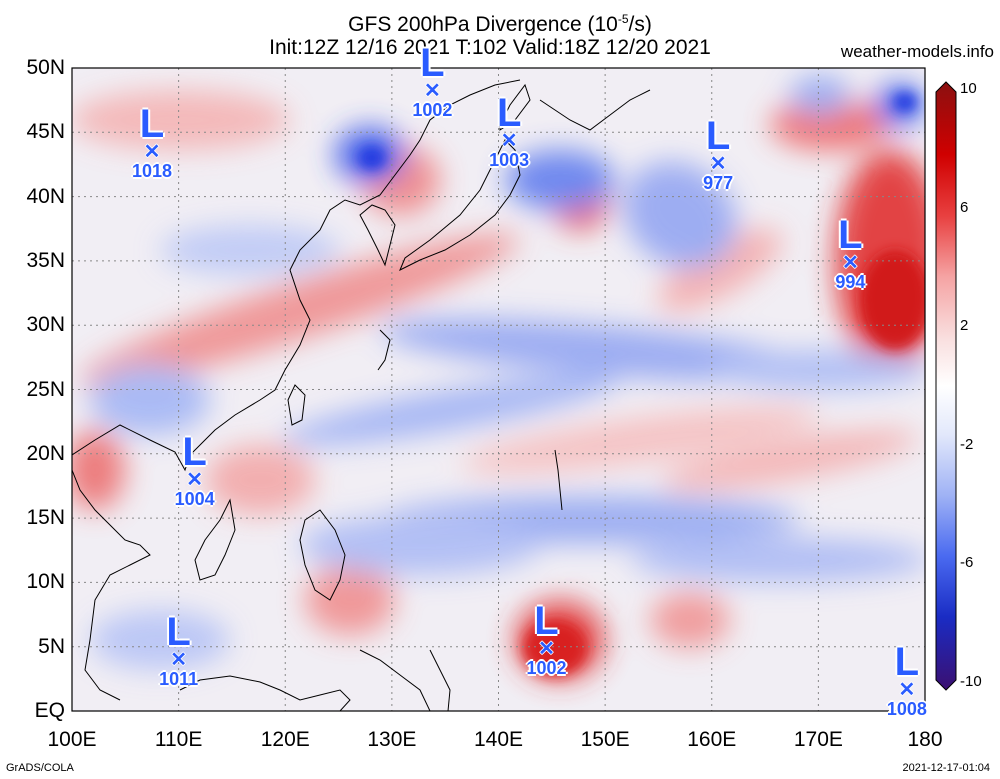 The height and width of the screenshot is (779, 1000). I want to click on colorbar-label-6: 6, so click(964, 207).